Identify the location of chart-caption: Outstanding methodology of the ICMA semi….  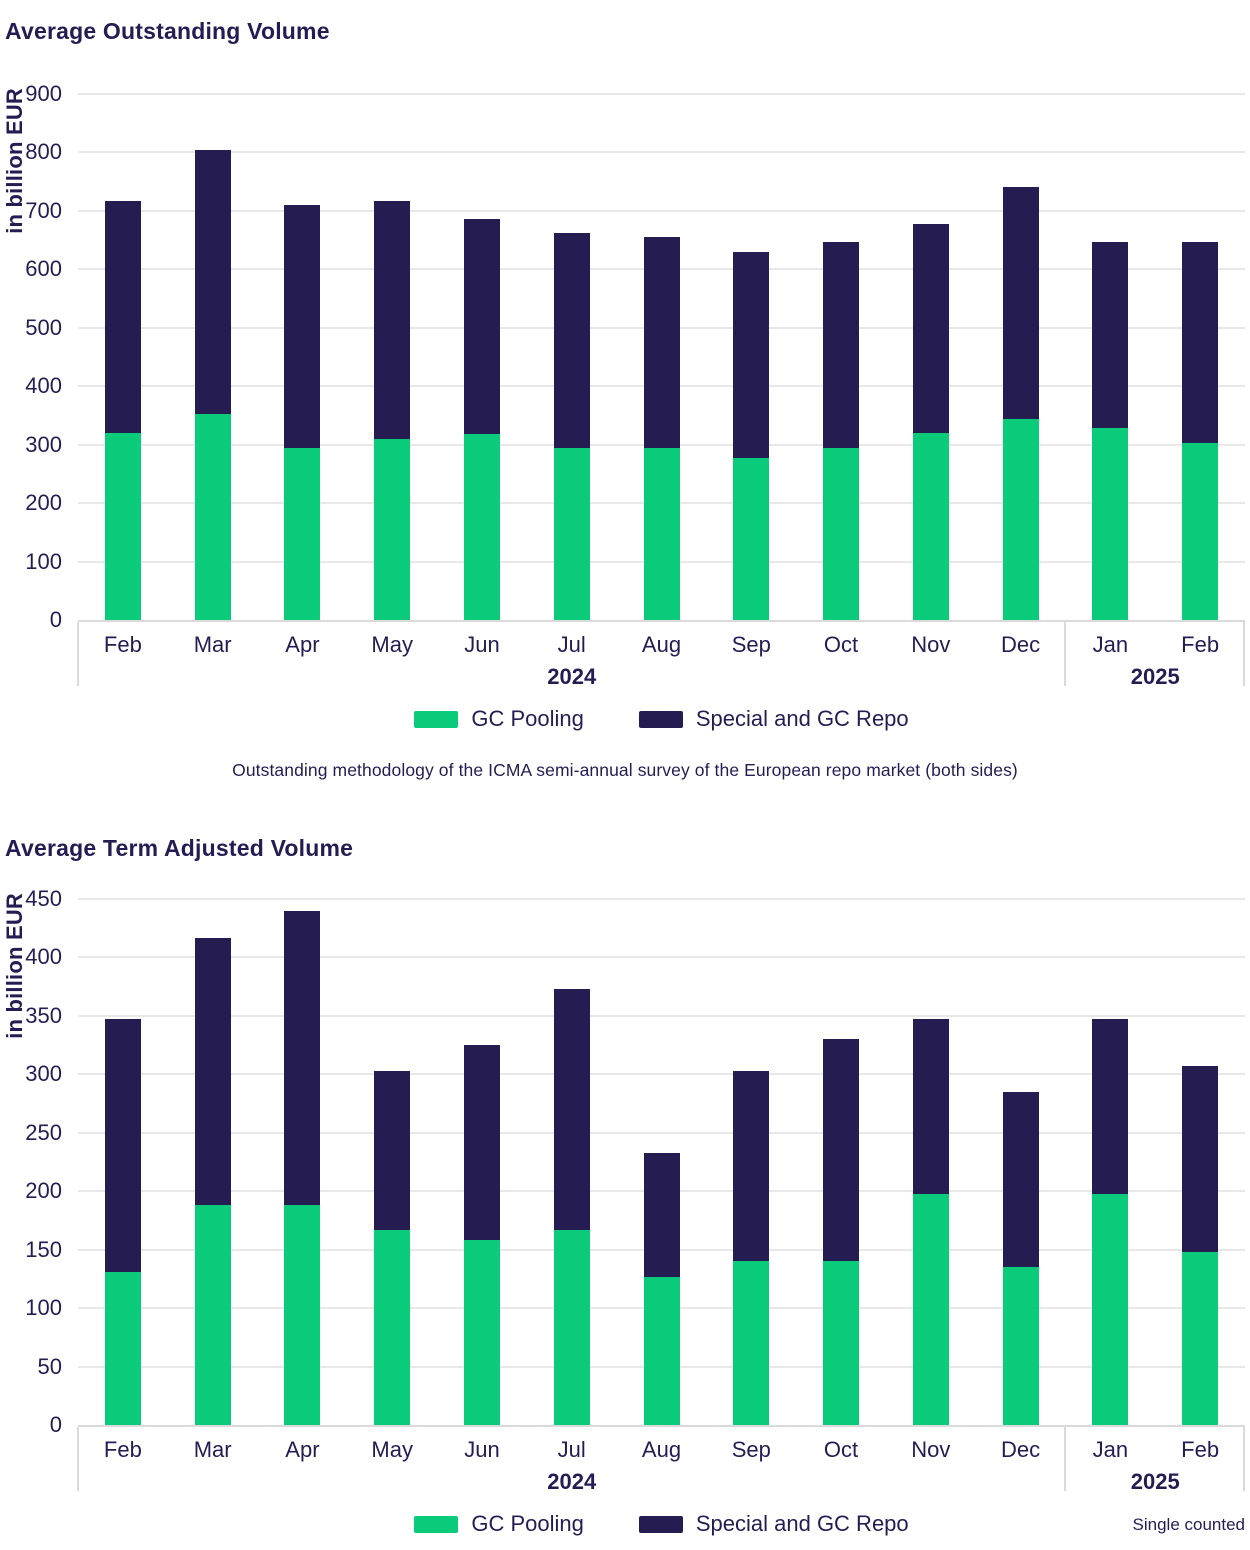
(625, 770).